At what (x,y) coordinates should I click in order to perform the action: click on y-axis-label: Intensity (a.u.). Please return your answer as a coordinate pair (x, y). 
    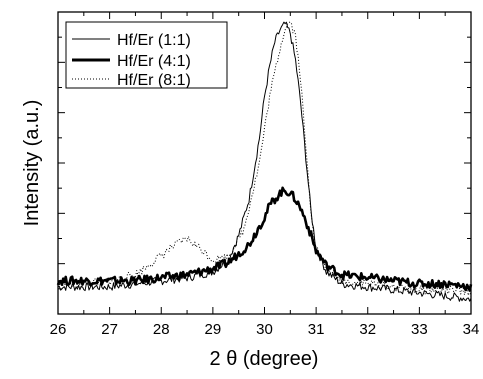
    Looking at the image, I should click on (32, 163).